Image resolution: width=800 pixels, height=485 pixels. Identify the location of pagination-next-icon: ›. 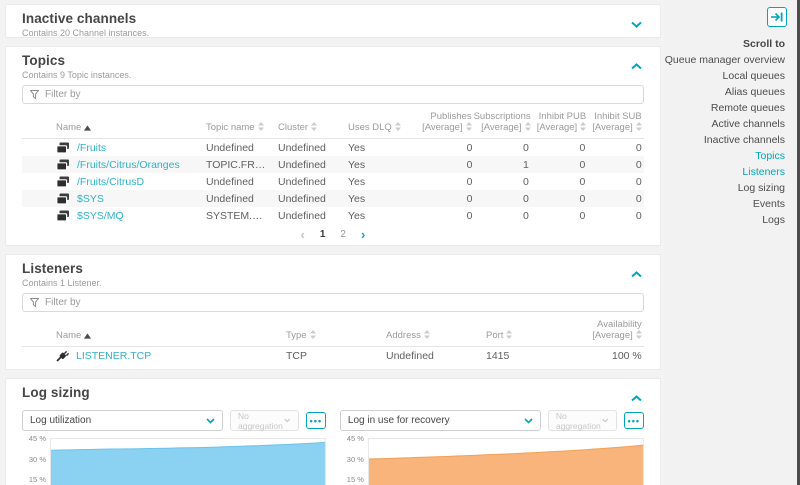
(363, 234).